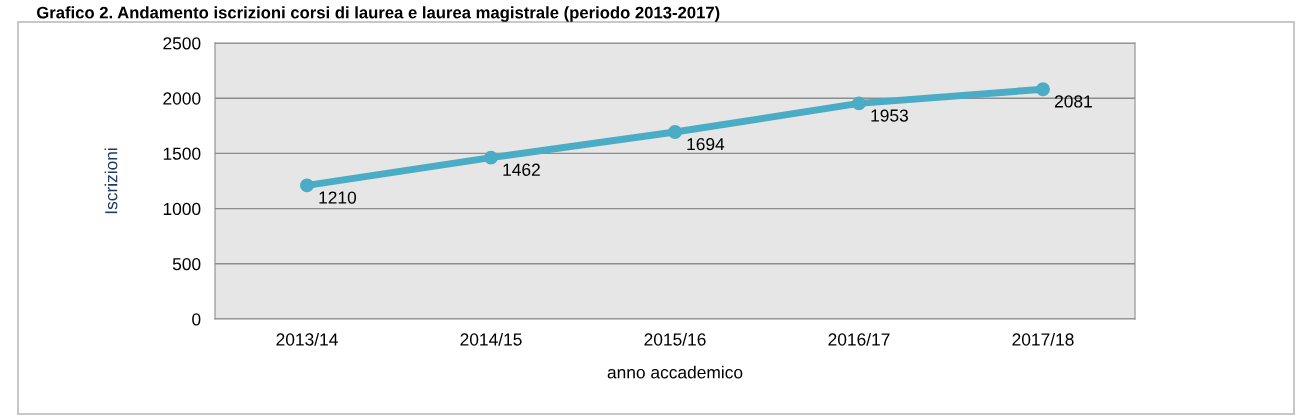 The image size is (1296, 416). I want to click on y-tick-label: 2500, so click(182, 43).